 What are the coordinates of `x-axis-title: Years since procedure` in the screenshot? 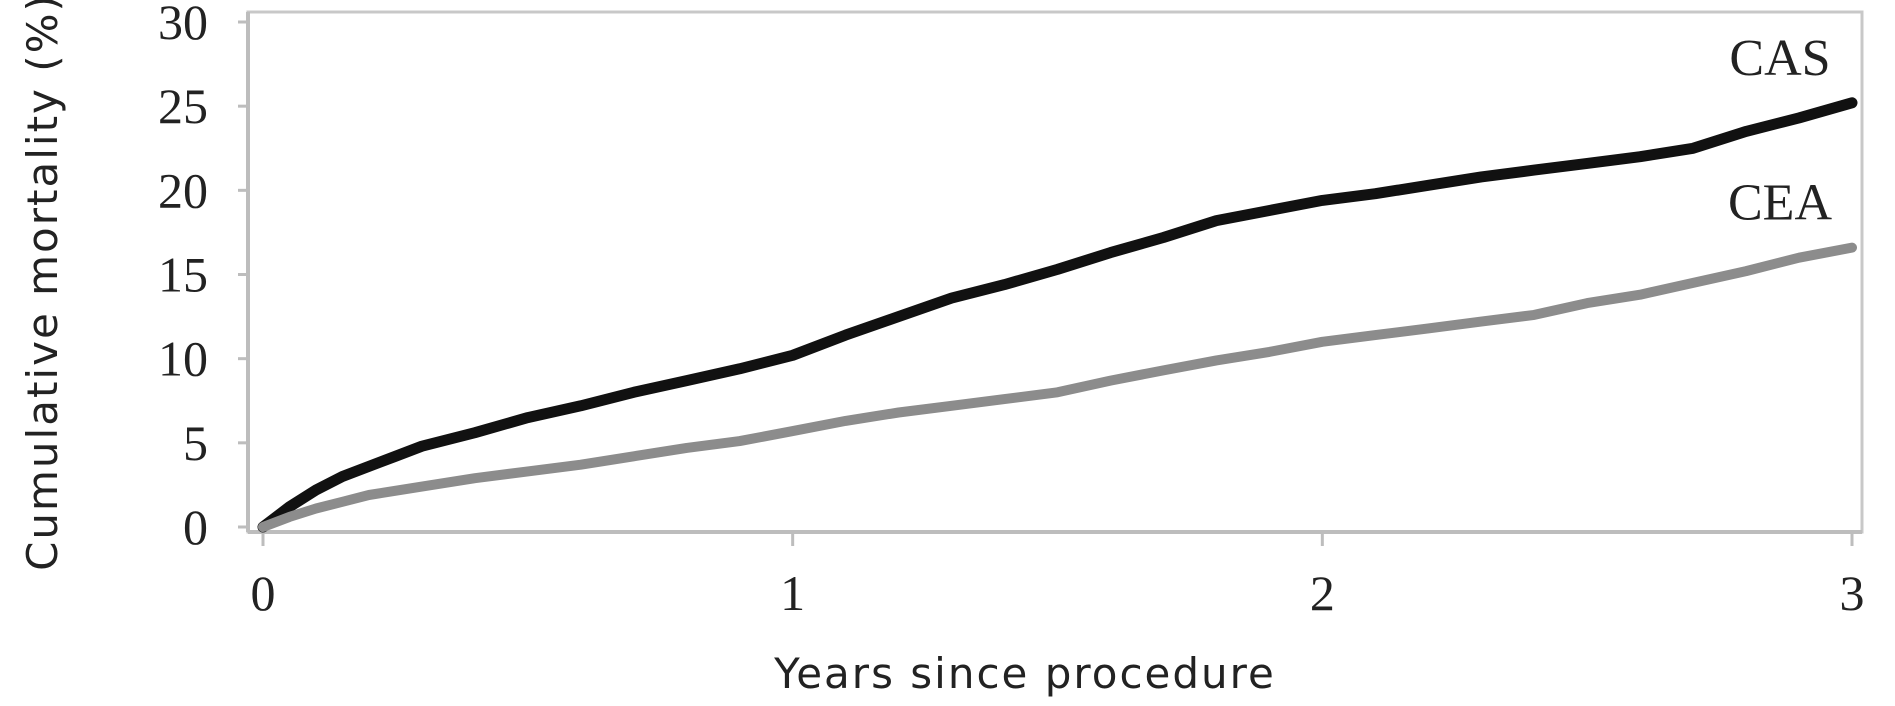 It's located at (1024, 673).